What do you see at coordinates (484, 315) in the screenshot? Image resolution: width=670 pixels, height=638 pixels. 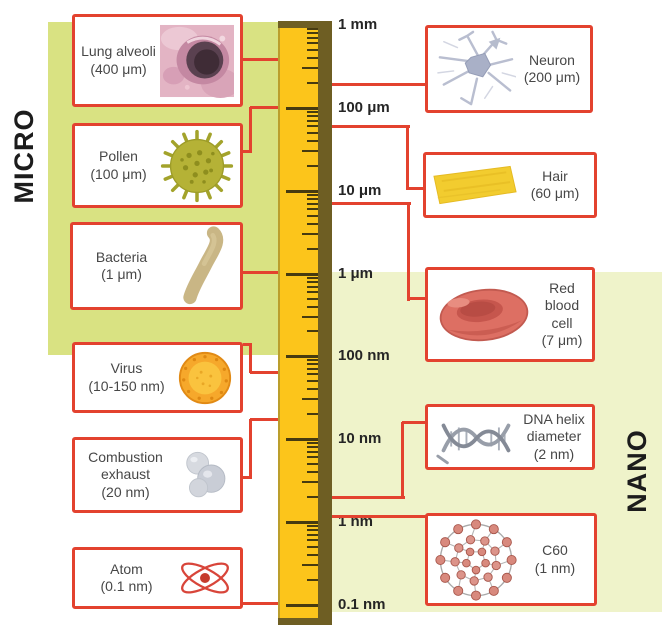 I see `red-blood-cell-image` at bounding box center [484, 315].